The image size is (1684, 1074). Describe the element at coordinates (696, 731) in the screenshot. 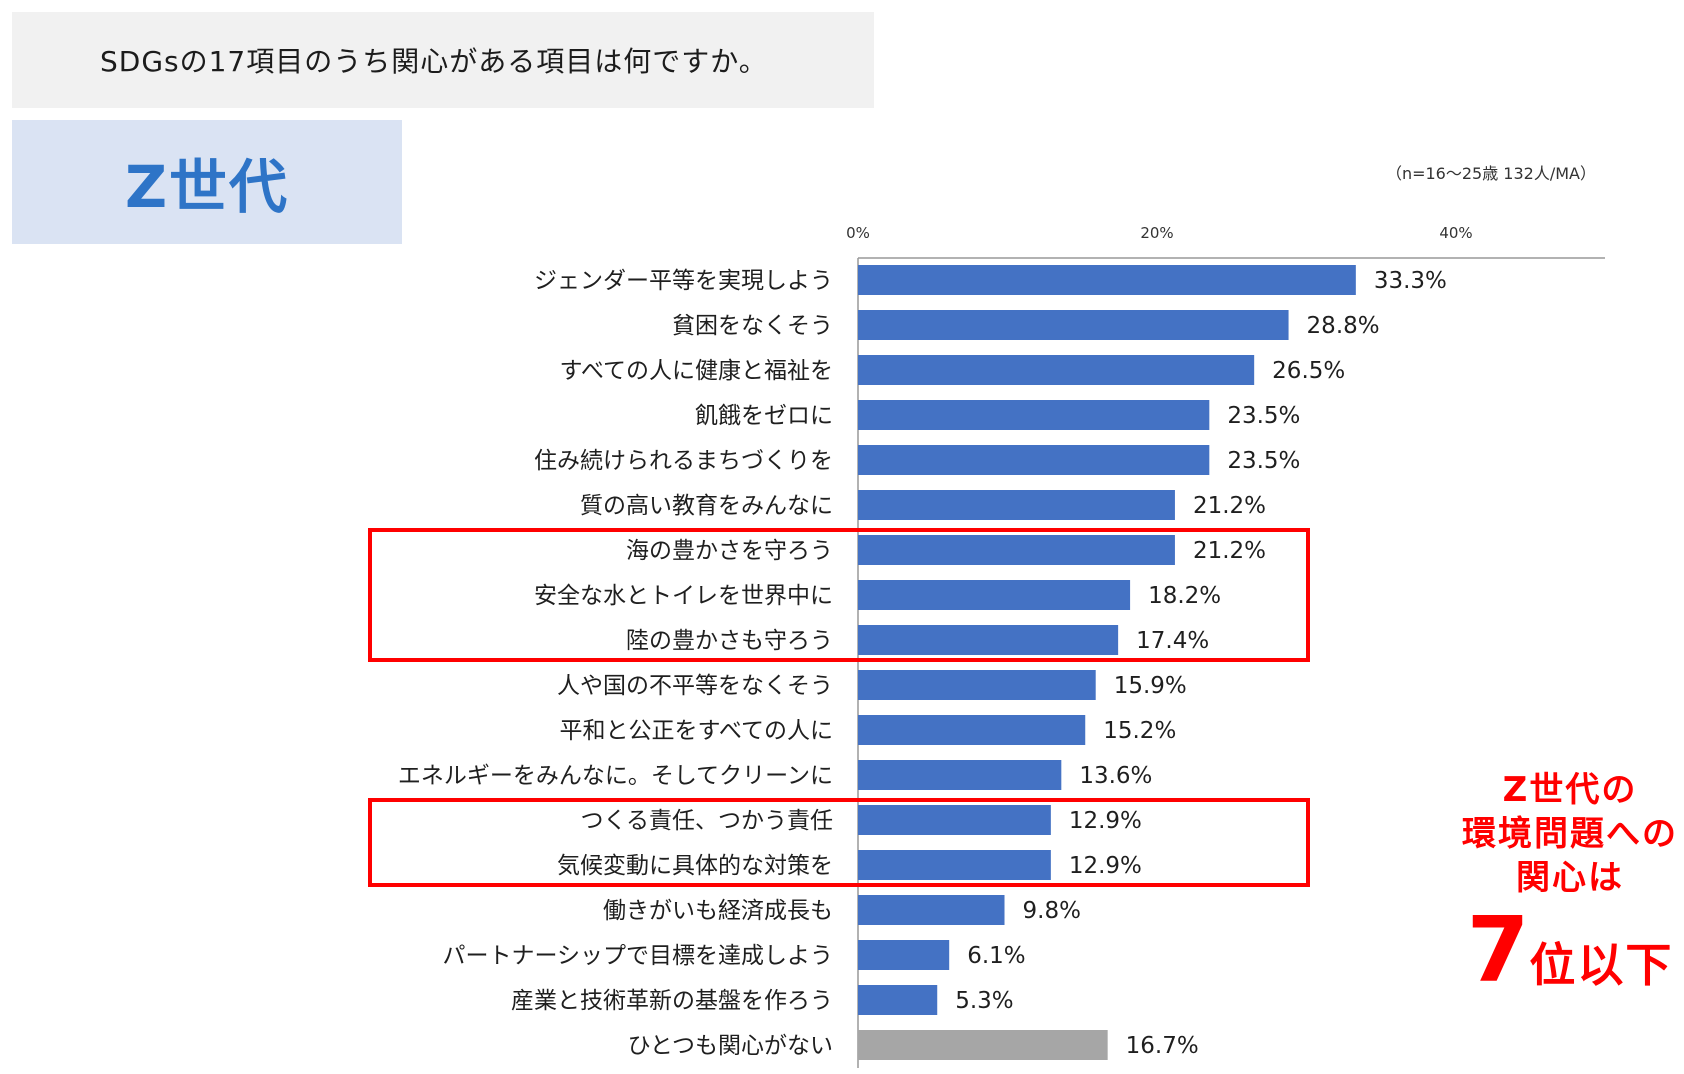

I see `category-label: 平和と公正をすべての人に` at that location.